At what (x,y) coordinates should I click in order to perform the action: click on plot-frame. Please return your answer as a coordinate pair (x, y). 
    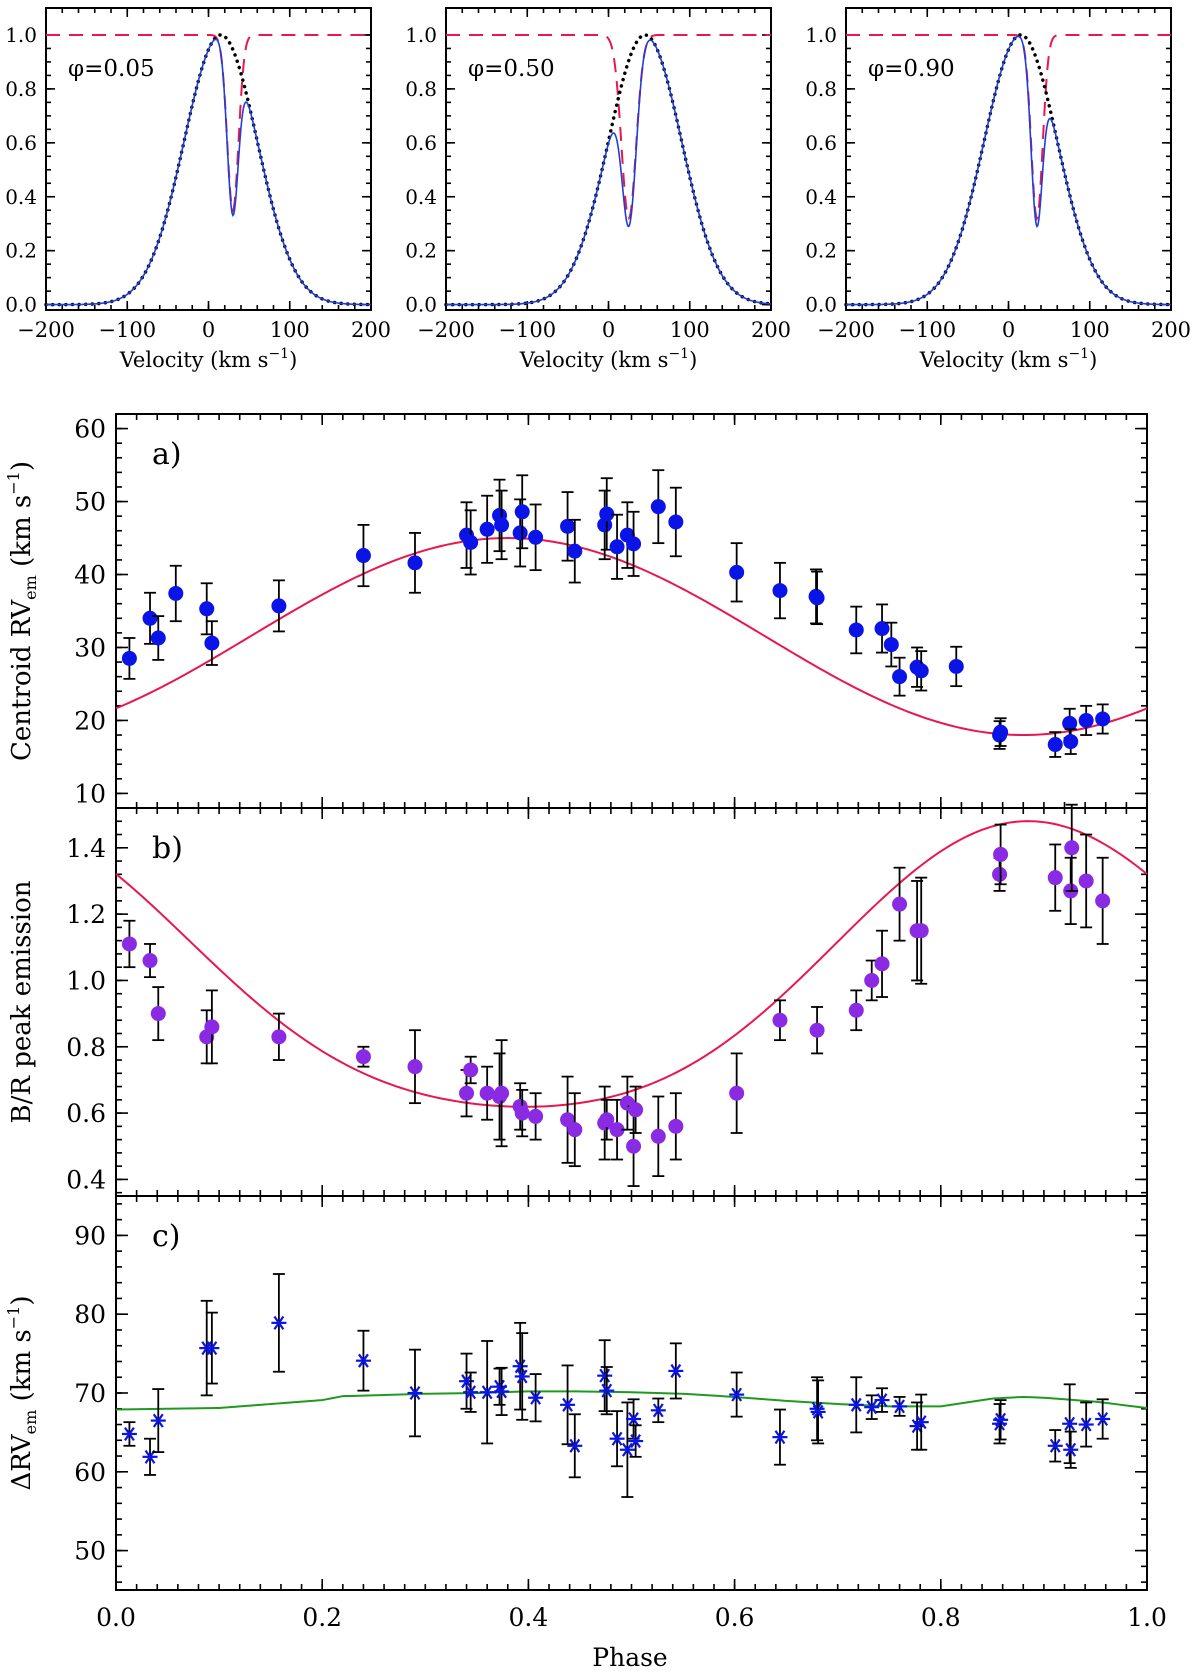
    Looking at the image, I should click on (208, 159).